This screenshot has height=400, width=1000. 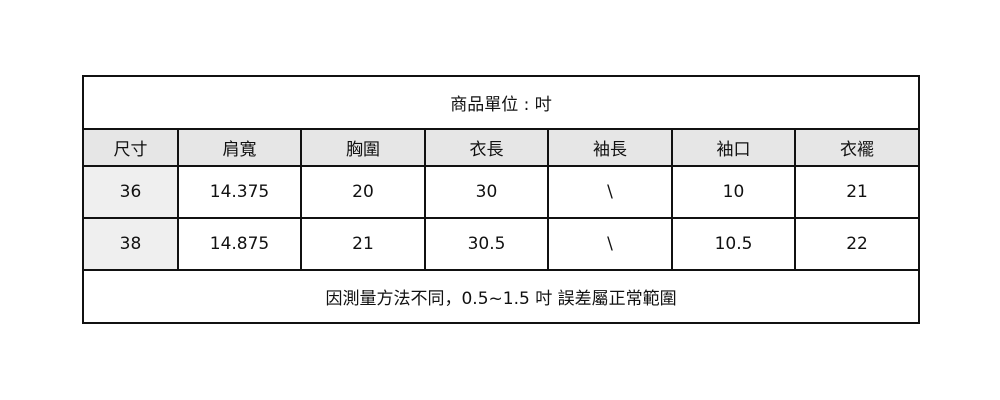 What do you see at coordinates (486, 147) in the screenshot?
I see `header-cell: 衣長` at bounding box center [486, 147].